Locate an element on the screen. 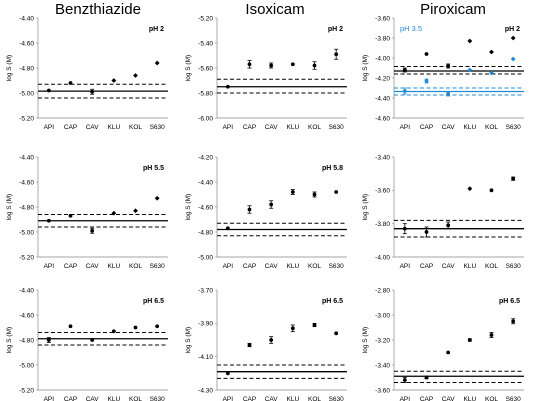  y-tick-label: -3.40 is located at coordinates (382, 365).